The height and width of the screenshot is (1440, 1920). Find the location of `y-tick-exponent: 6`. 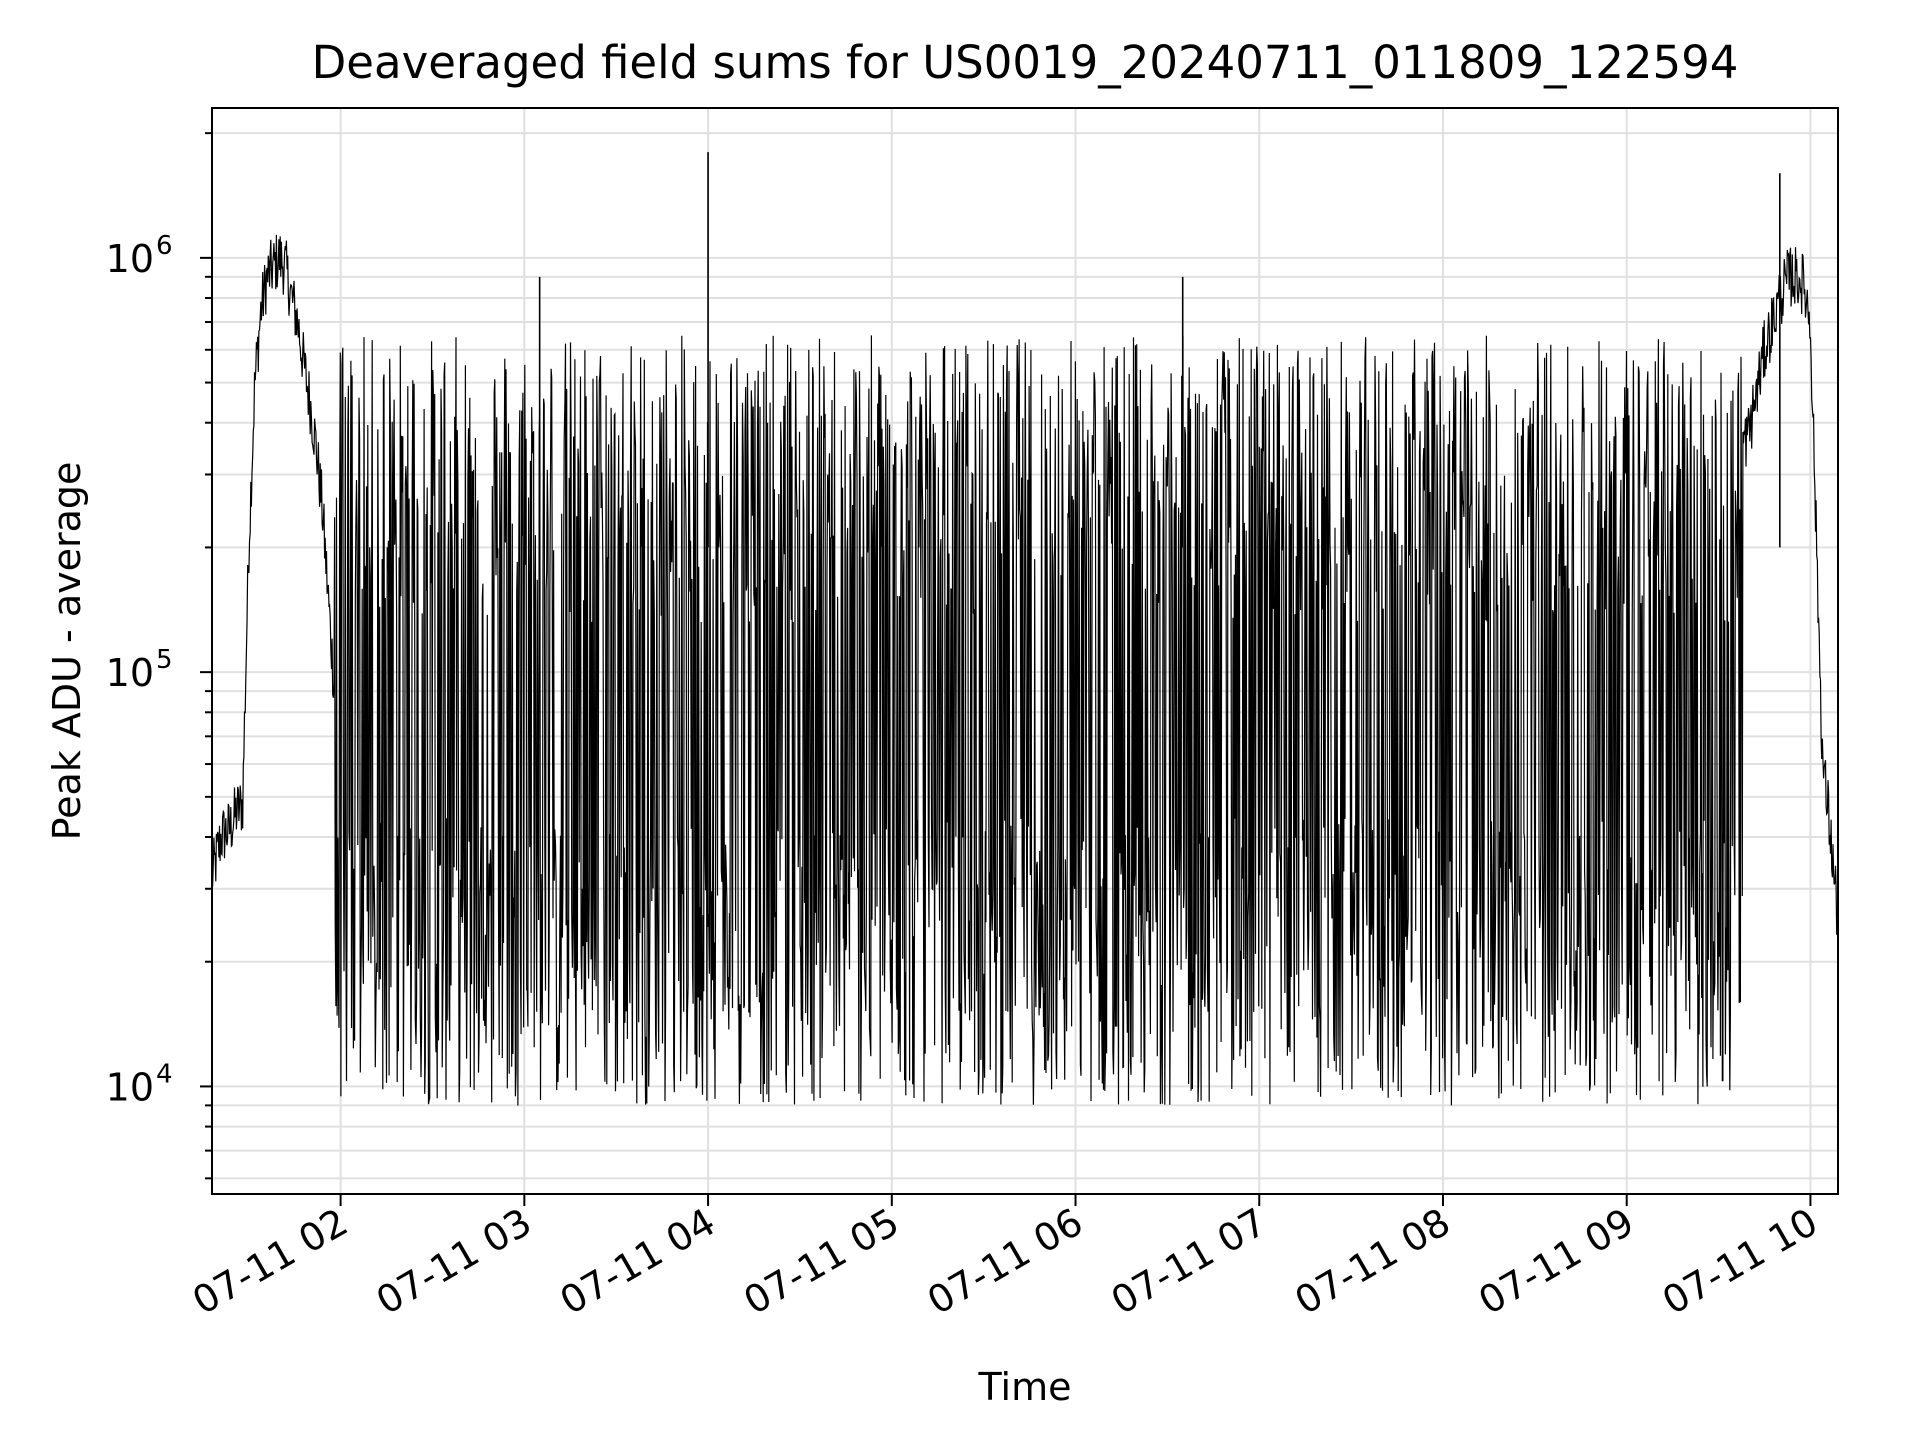

y-tick-exponent: 6 is located at coordinates (164, 246).